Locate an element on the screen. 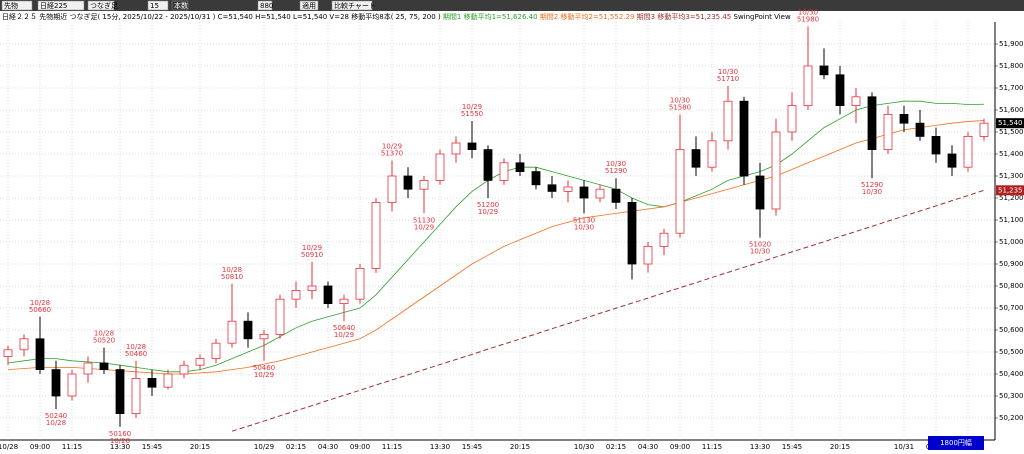 This screenshot has height=454, width=1024. ohlcv: C=51,540 H=51,540 L=51,540 V=28 is located at coordinates (283, 17).